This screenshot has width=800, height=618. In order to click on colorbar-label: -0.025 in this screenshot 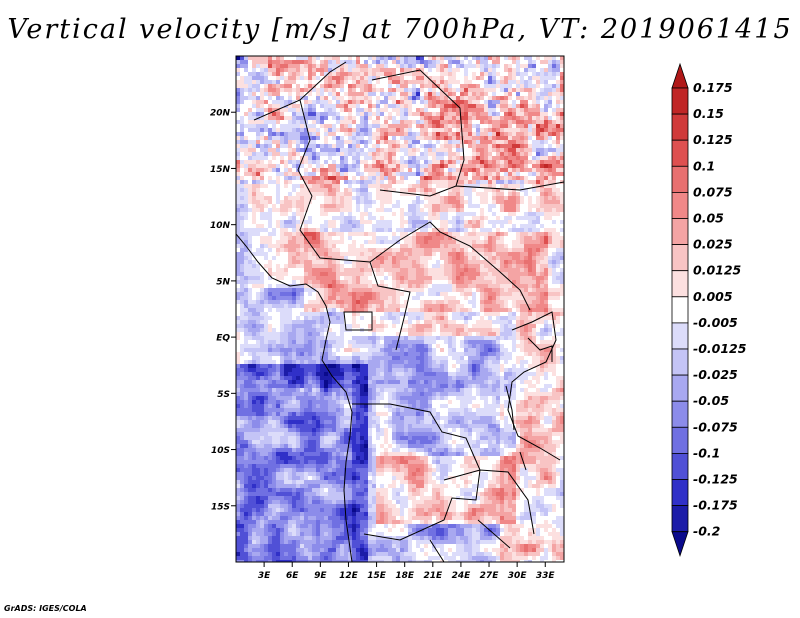, I will do `click(715, 374)`.